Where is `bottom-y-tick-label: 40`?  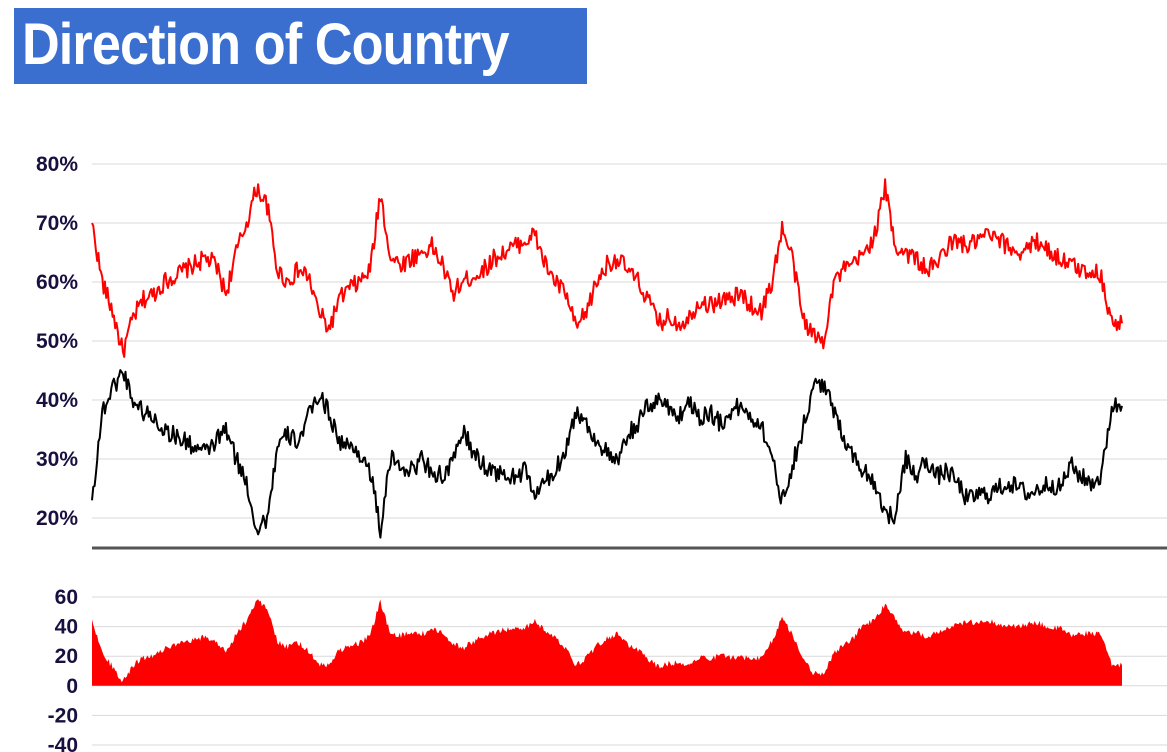 bottom-y-tick-label: 40 is located at coordinates (66, 627).